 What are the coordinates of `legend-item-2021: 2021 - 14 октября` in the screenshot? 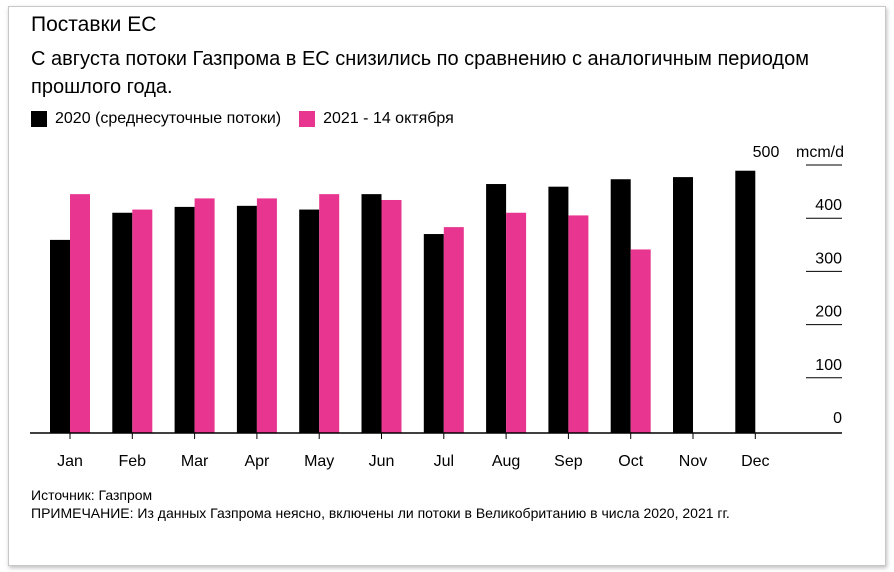 It's located at (376, 119).